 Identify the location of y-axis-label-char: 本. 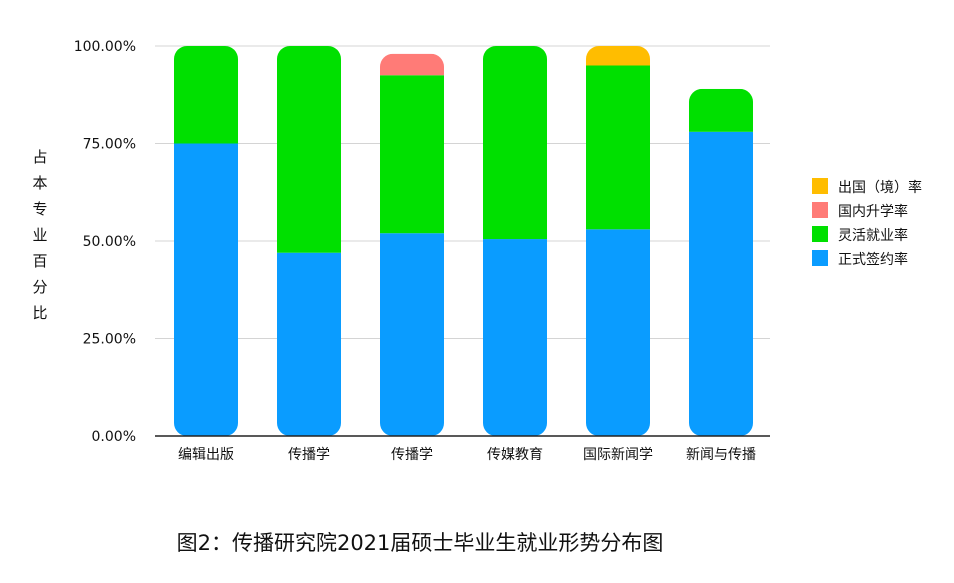
(39, 183).